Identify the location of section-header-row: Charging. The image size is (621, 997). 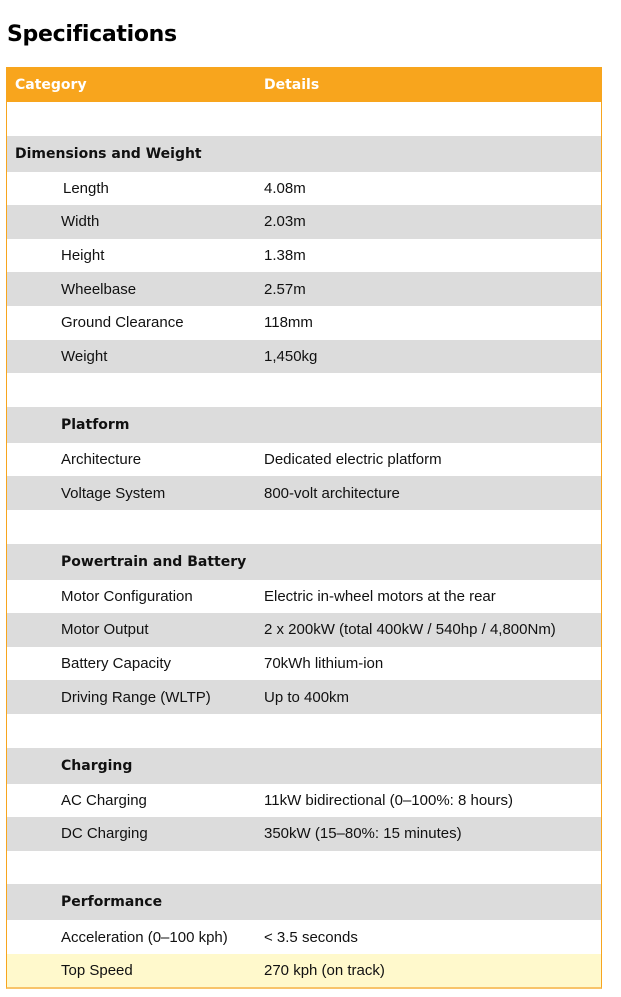
(304, 765).